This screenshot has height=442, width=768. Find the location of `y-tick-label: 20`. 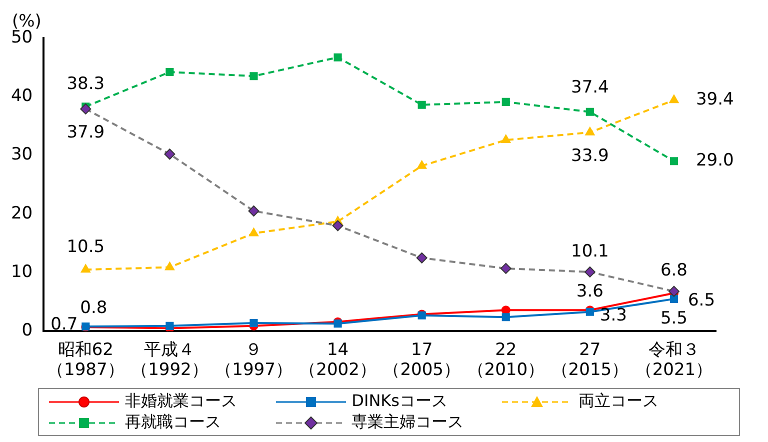

y-tick-label: 20 is located at coordinates (21, 213).